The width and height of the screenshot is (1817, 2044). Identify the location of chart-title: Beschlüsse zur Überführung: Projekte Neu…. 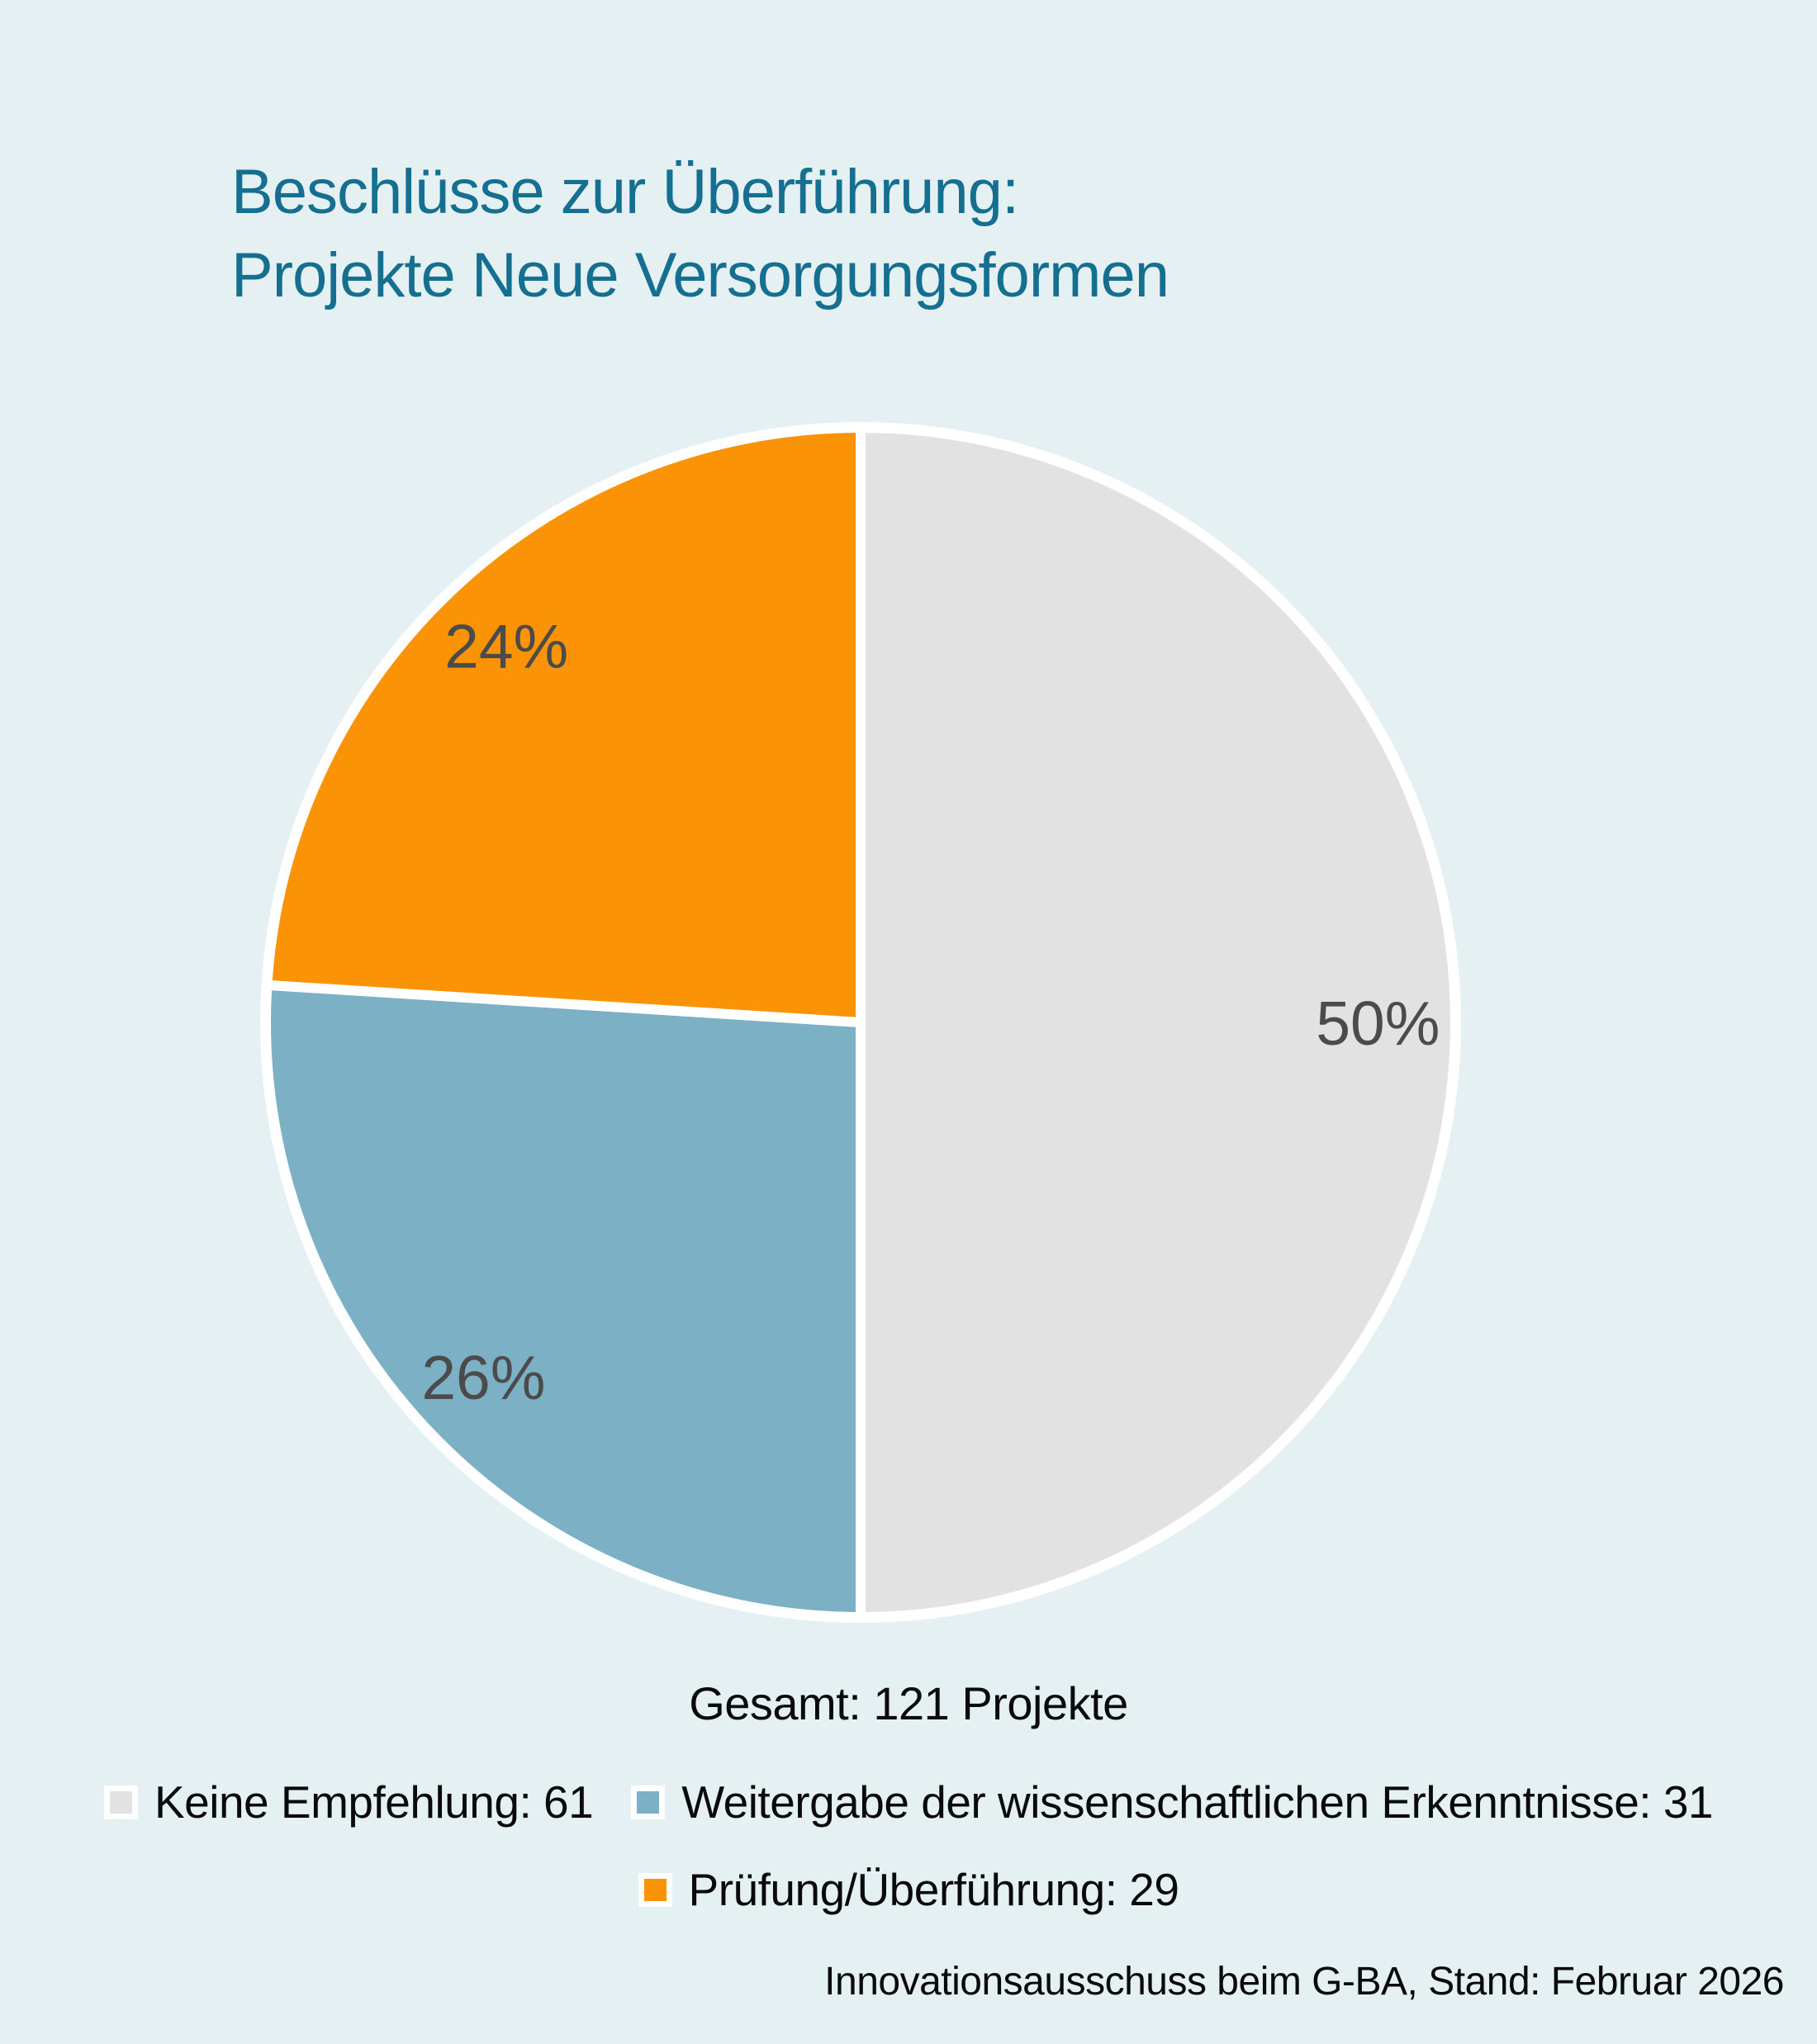
(700, 233).